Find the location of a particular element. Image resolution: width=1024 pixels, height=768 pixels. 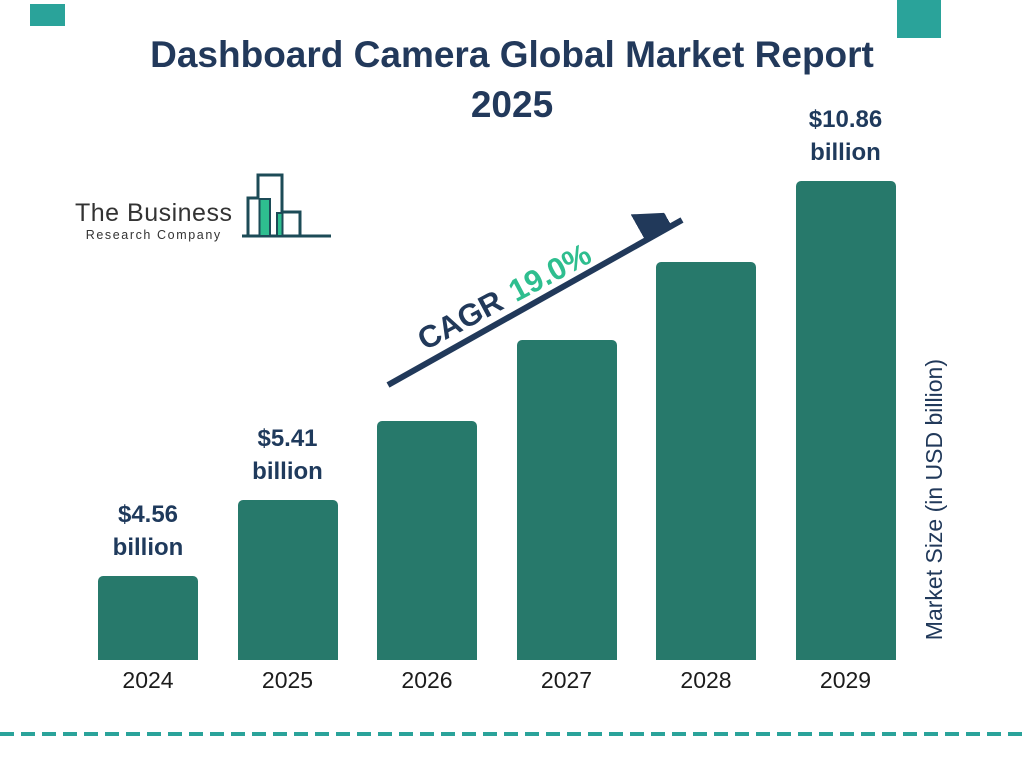

bar-2024 is located at coordinates (148, 618).